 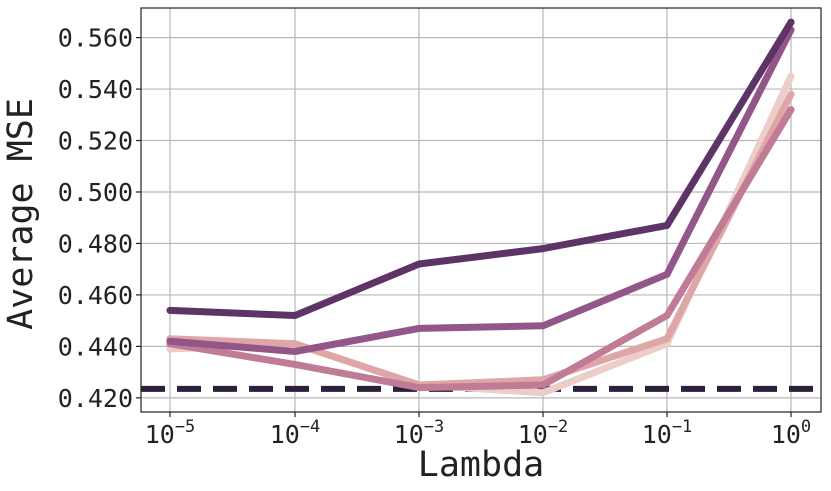 What do you see at coordinates (95, 295) in the screenshot?
I see `y-tick-label: 0.460` at bounding box center [95, 295].